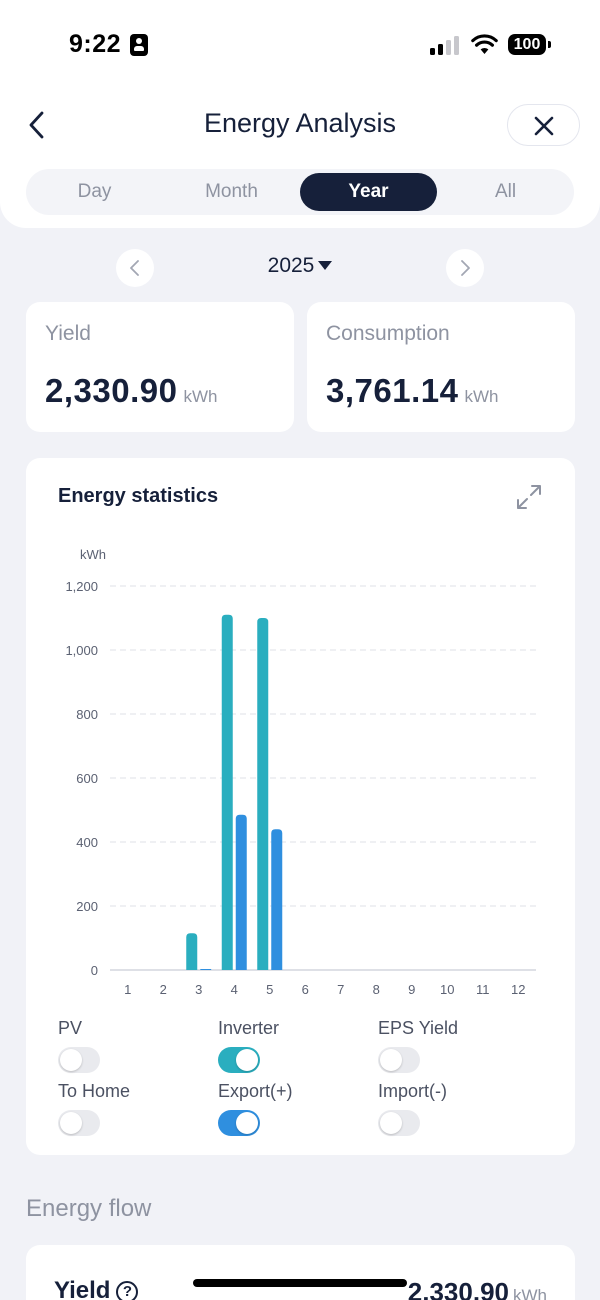  I want to click on x-tick-label: 5, so click(269, 989).